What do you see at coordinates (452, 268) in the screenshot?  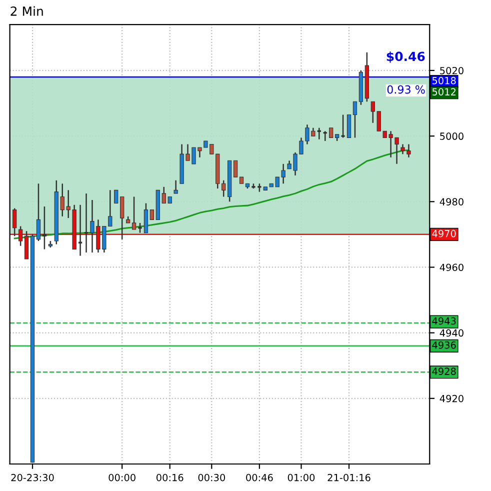 I see `y-tick-label: 4960` at bounding box center [452, 268].